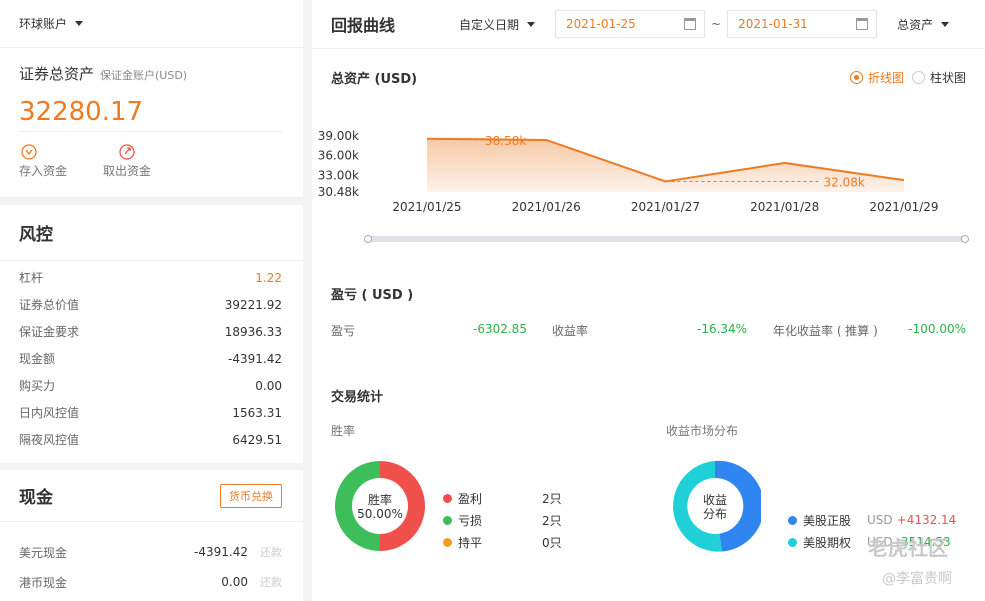  I want to click on legend-win: 盈利 2只, so click(502, 498).